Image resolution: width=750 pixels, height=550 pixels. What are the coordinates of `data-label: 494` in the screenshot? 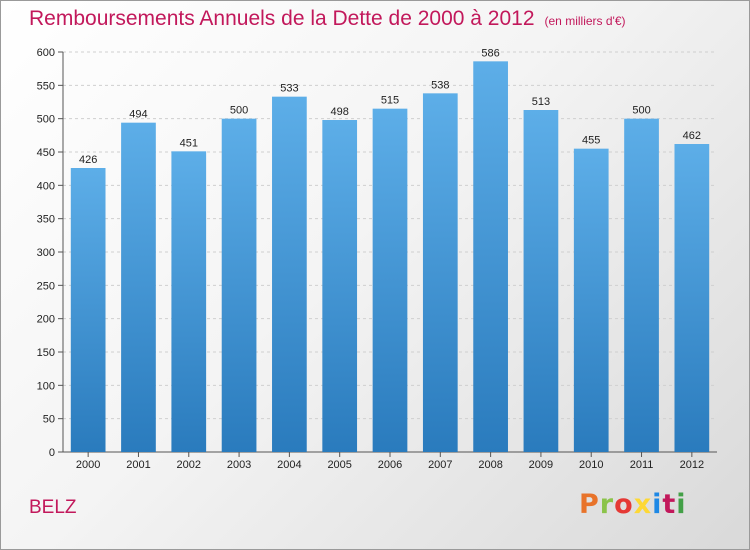 It's located at (138, 115).